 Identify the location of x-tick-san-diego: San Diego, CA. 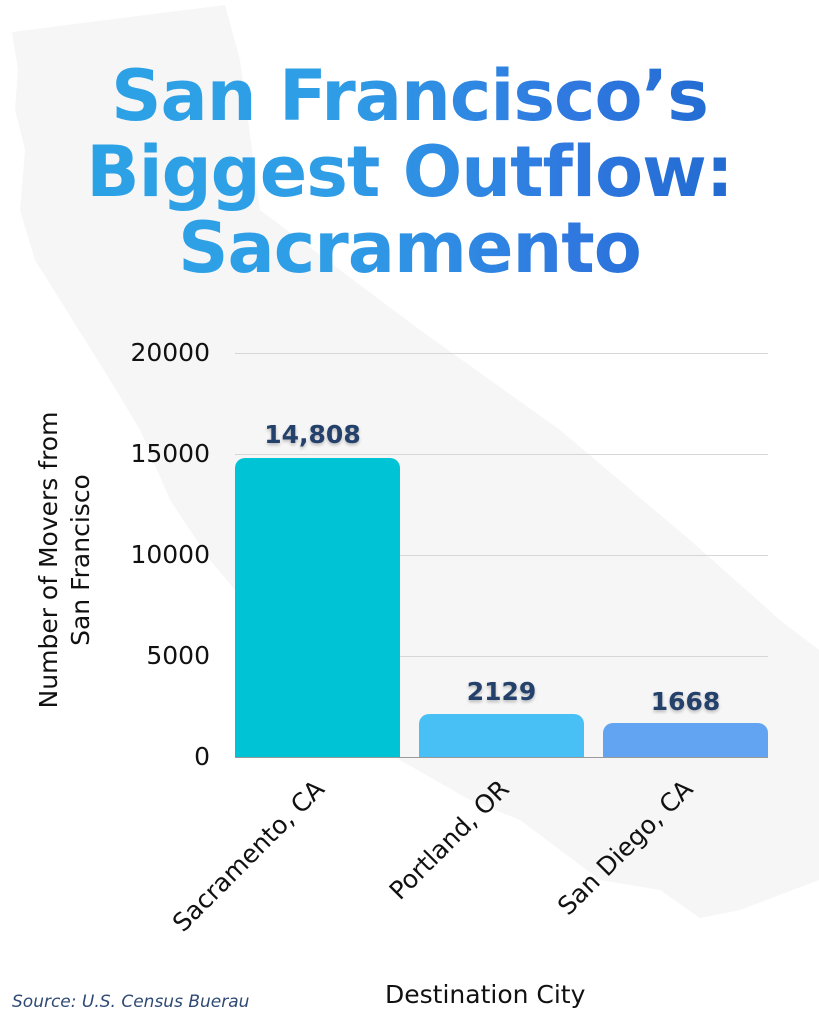
(625, 847).